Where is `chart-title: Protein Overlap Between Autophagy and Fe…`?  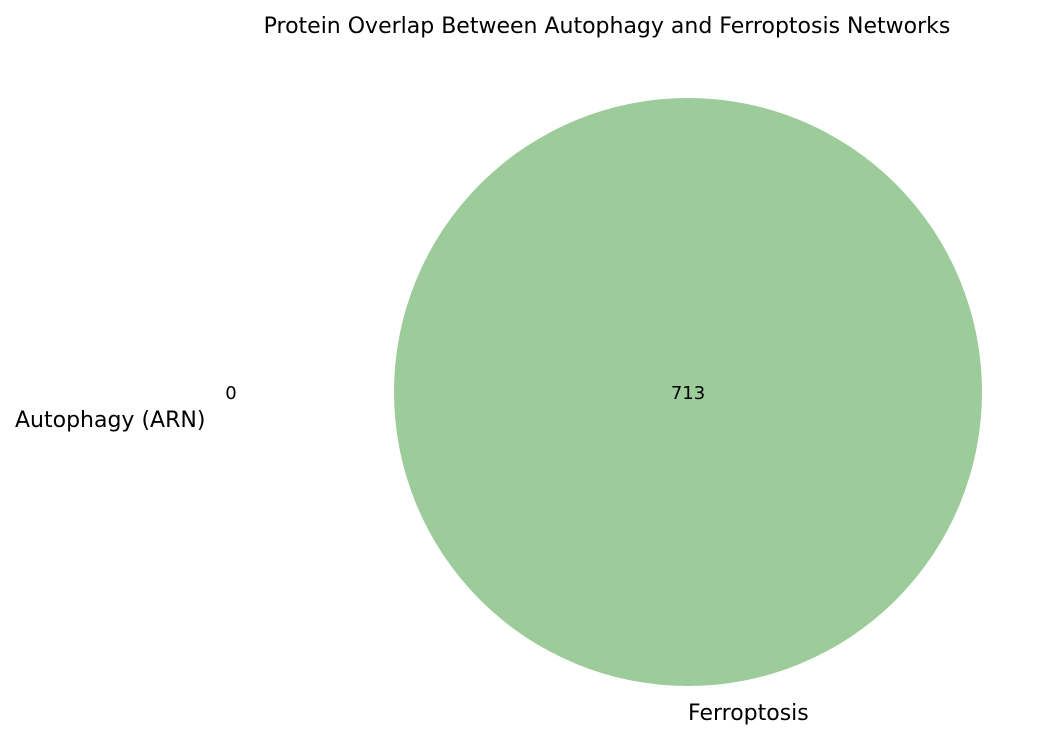
chart-title: Protein Overlap Between Autophagy and Fe… is located at coordinates (607, 26).